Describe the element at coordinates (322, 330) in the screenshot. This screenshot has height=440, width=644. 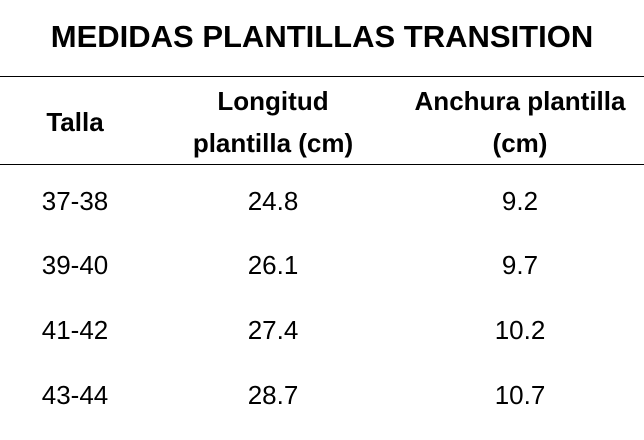
I see `table-row: 41-42 27.4 10.2` at that location.